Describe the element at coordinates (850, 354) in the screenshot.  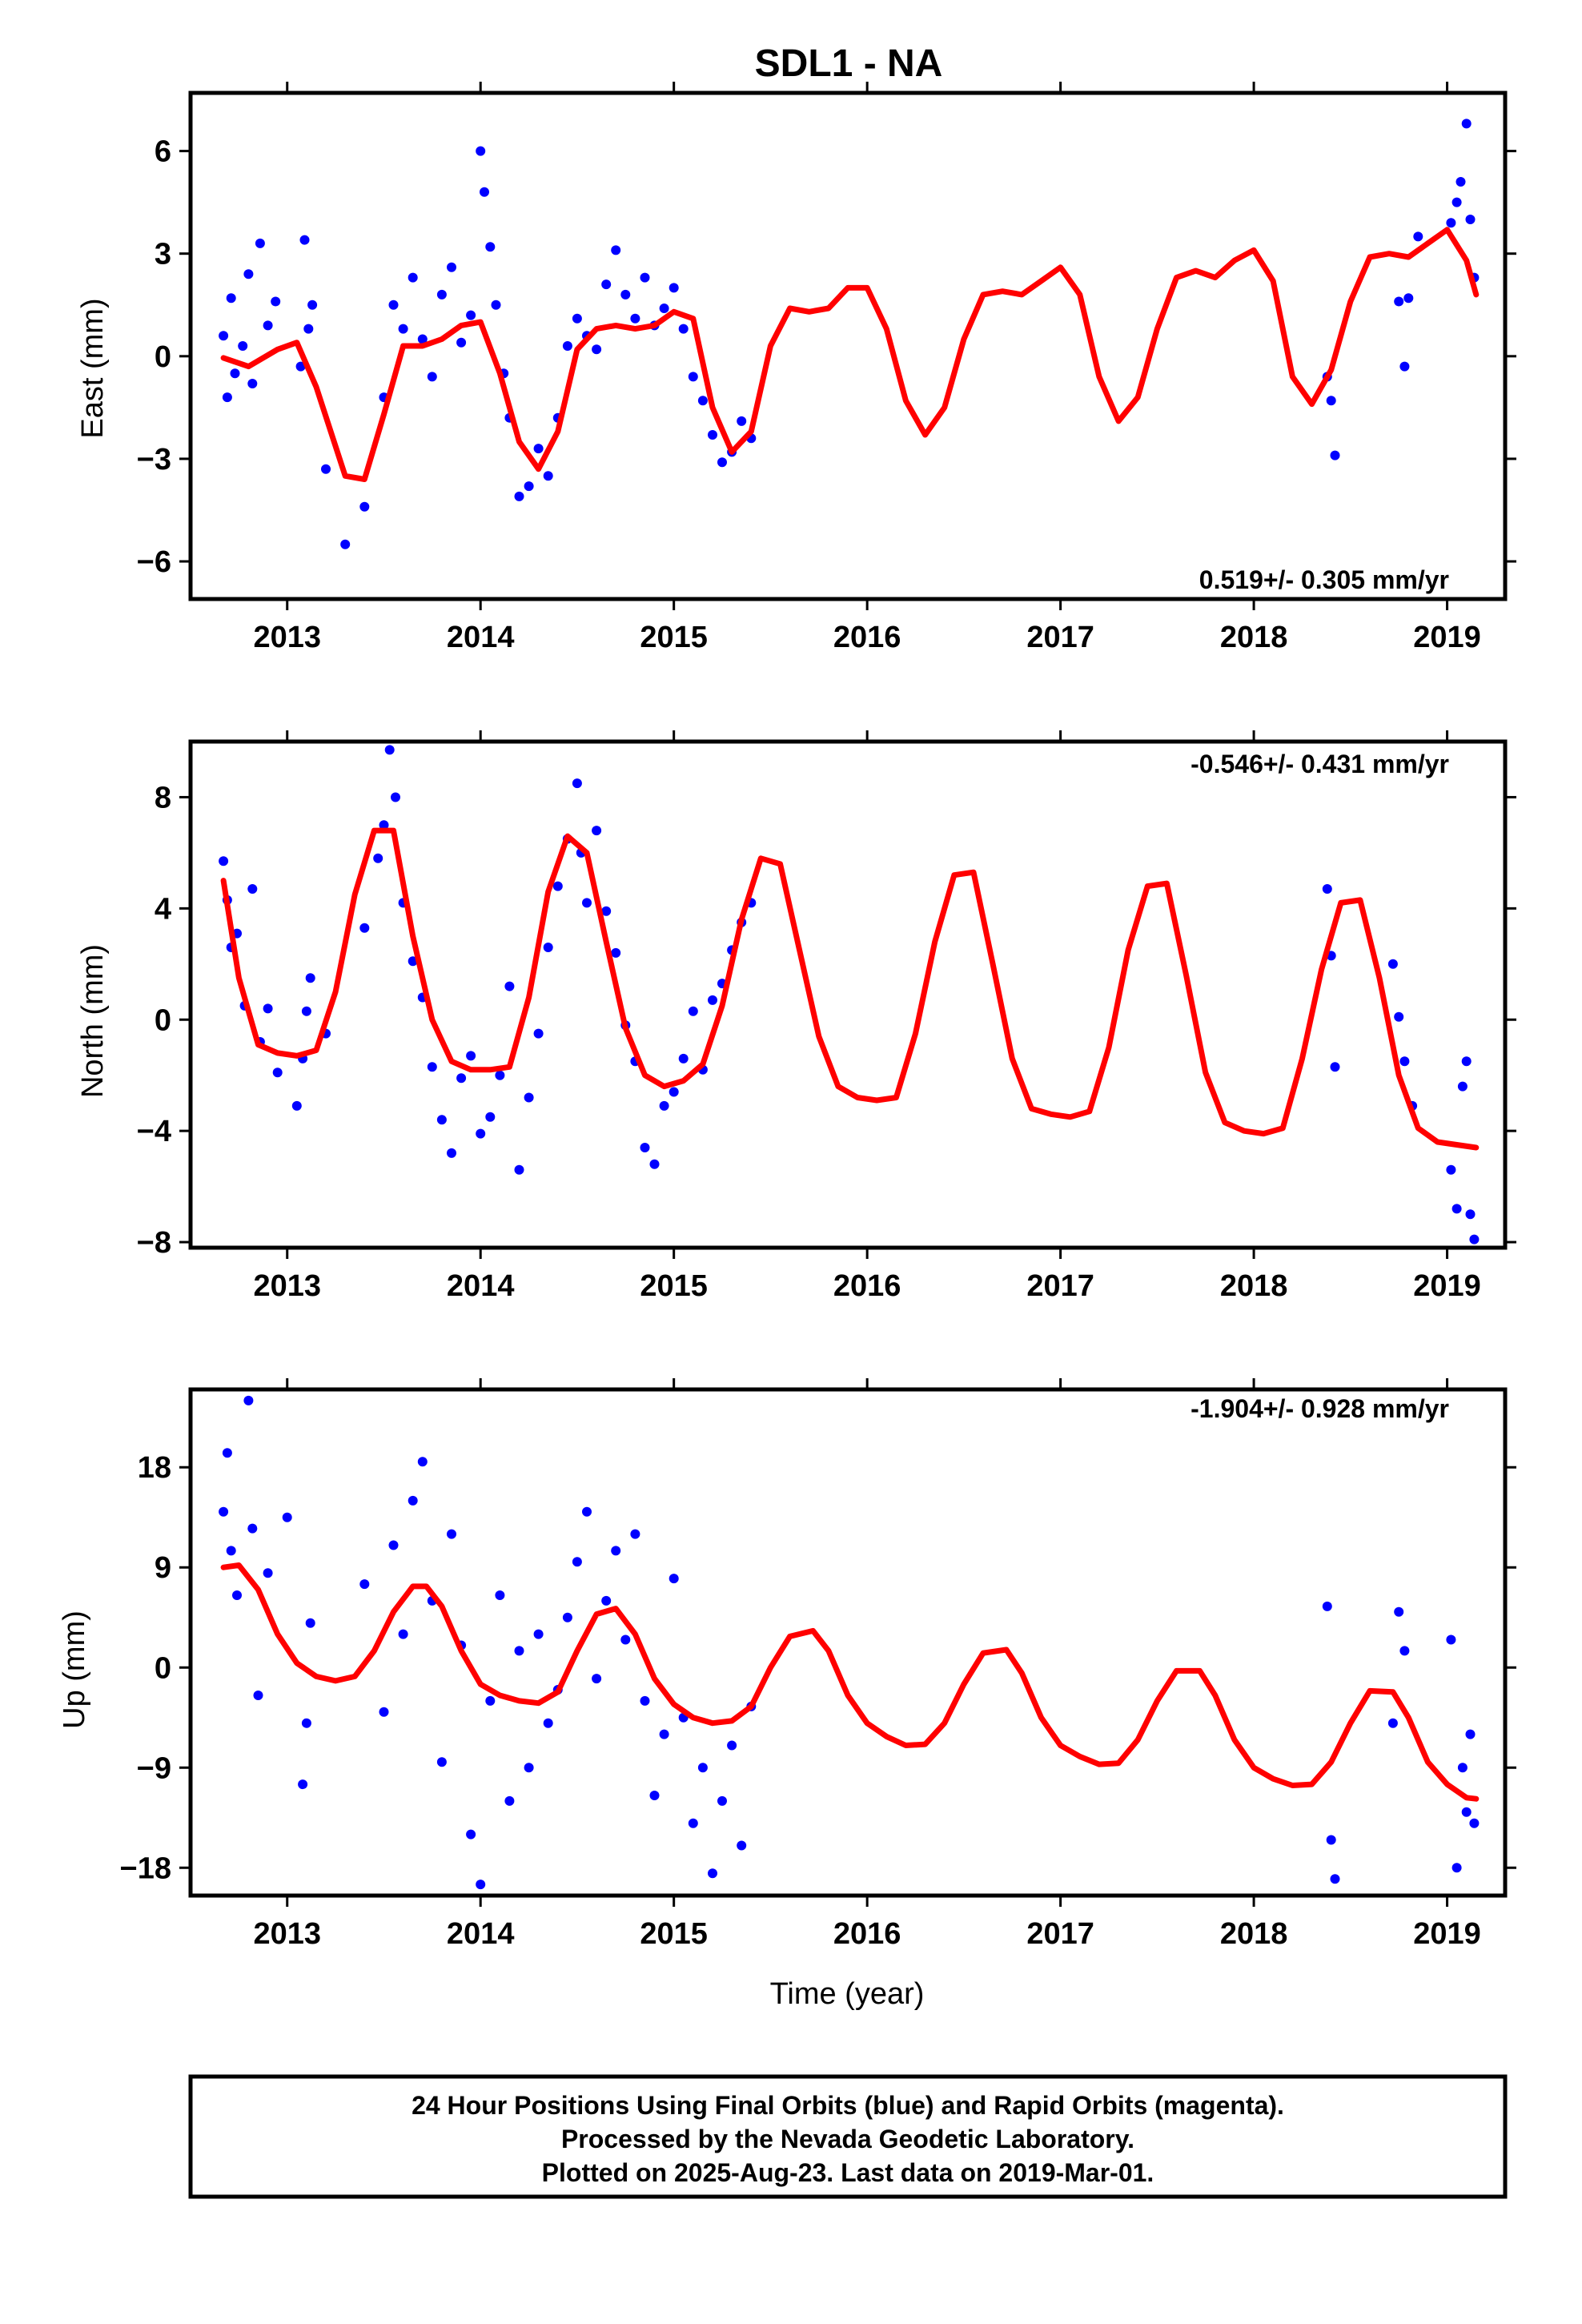
I see `east-model-curve` at that location.